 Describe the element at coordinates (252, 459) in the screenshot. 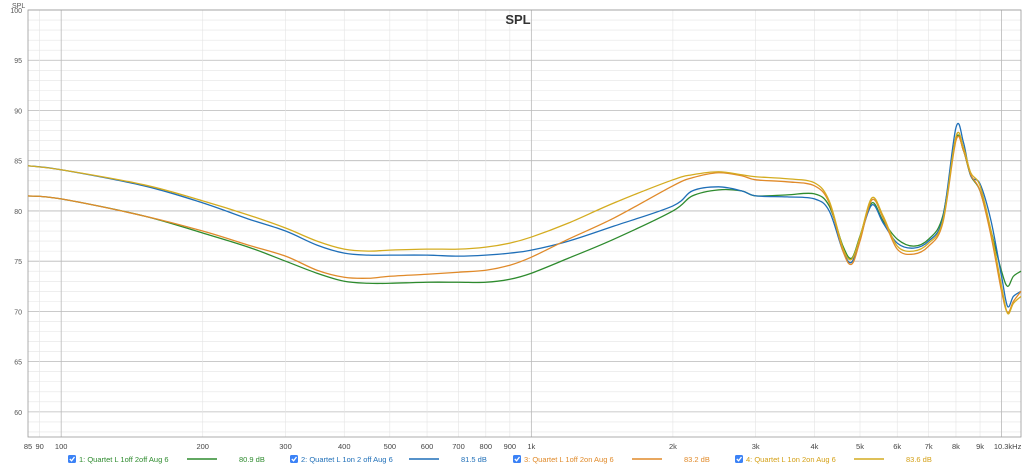

I see `legend-value-1: 80.9 dB` at that location.